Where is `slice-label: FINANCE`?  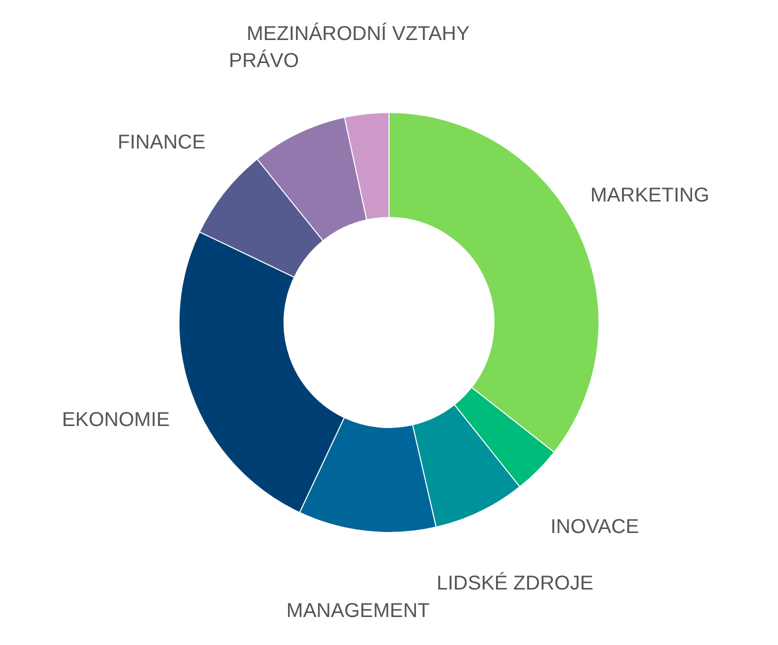 slice-label: FINANCE is located at coordinates (162, 143).